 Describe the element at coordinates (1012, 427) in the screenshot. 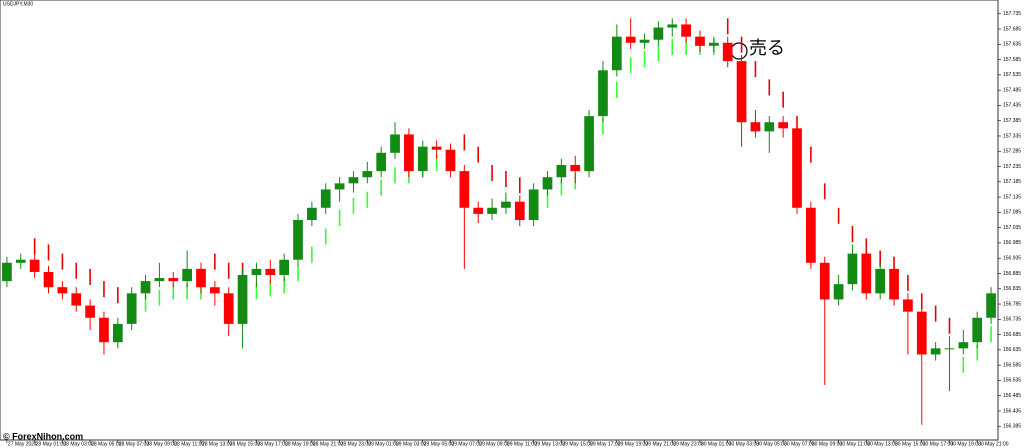

I see `y-tick-label: 156.385` at that location.